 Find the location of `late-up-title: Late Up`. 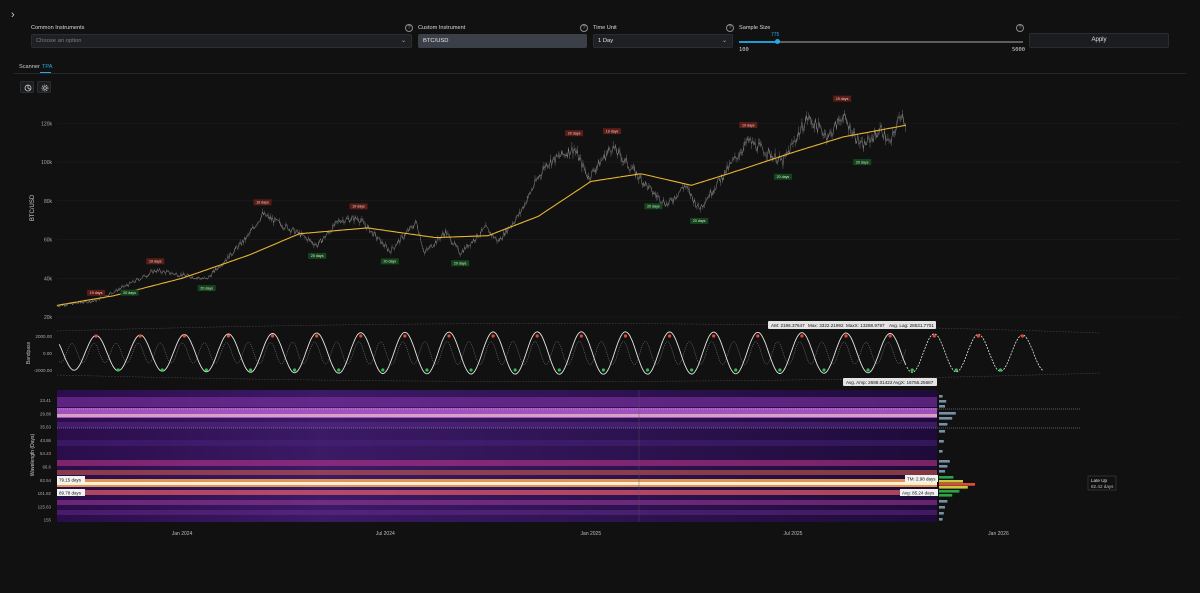

late-up-title: Late Up is located at coordinates (1099, 480).